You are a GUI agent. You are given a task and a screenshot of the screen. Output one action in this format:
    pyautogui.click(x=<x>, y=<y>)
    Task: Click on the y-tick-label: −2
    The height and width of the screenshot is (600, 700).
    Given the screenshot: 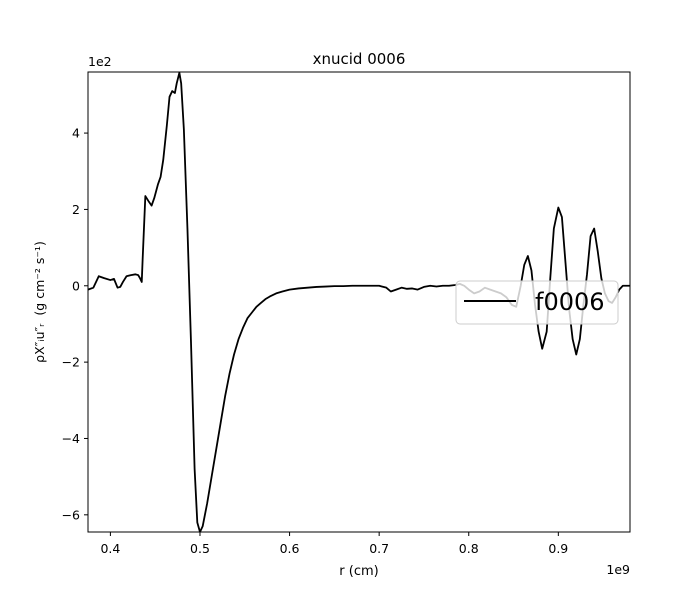 What is the action you would take?
    pyautogui.click(x=71, y=362)
    